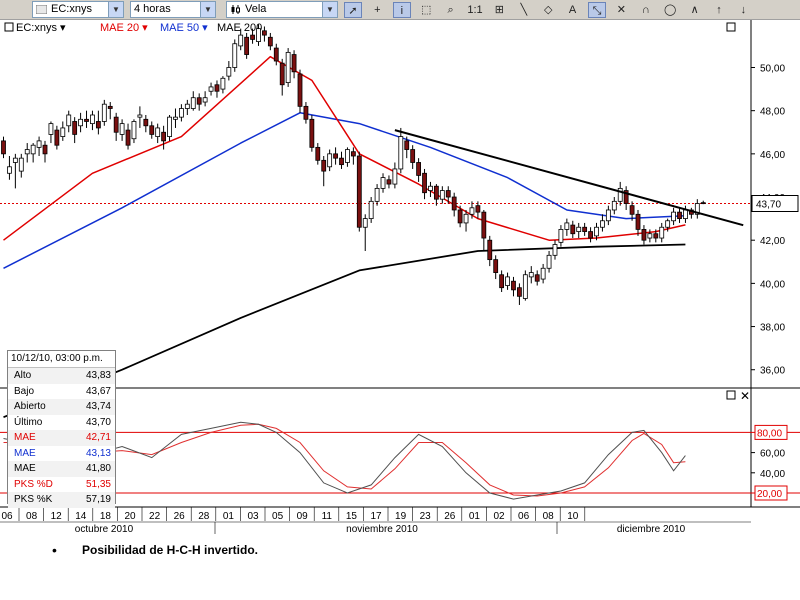 This screenshot has height=600, width=800. What do you see at coordinates (61, 454) in the screenshot?
I see `data-window-row: MAE 43,13` at bounding box center [61, 454].